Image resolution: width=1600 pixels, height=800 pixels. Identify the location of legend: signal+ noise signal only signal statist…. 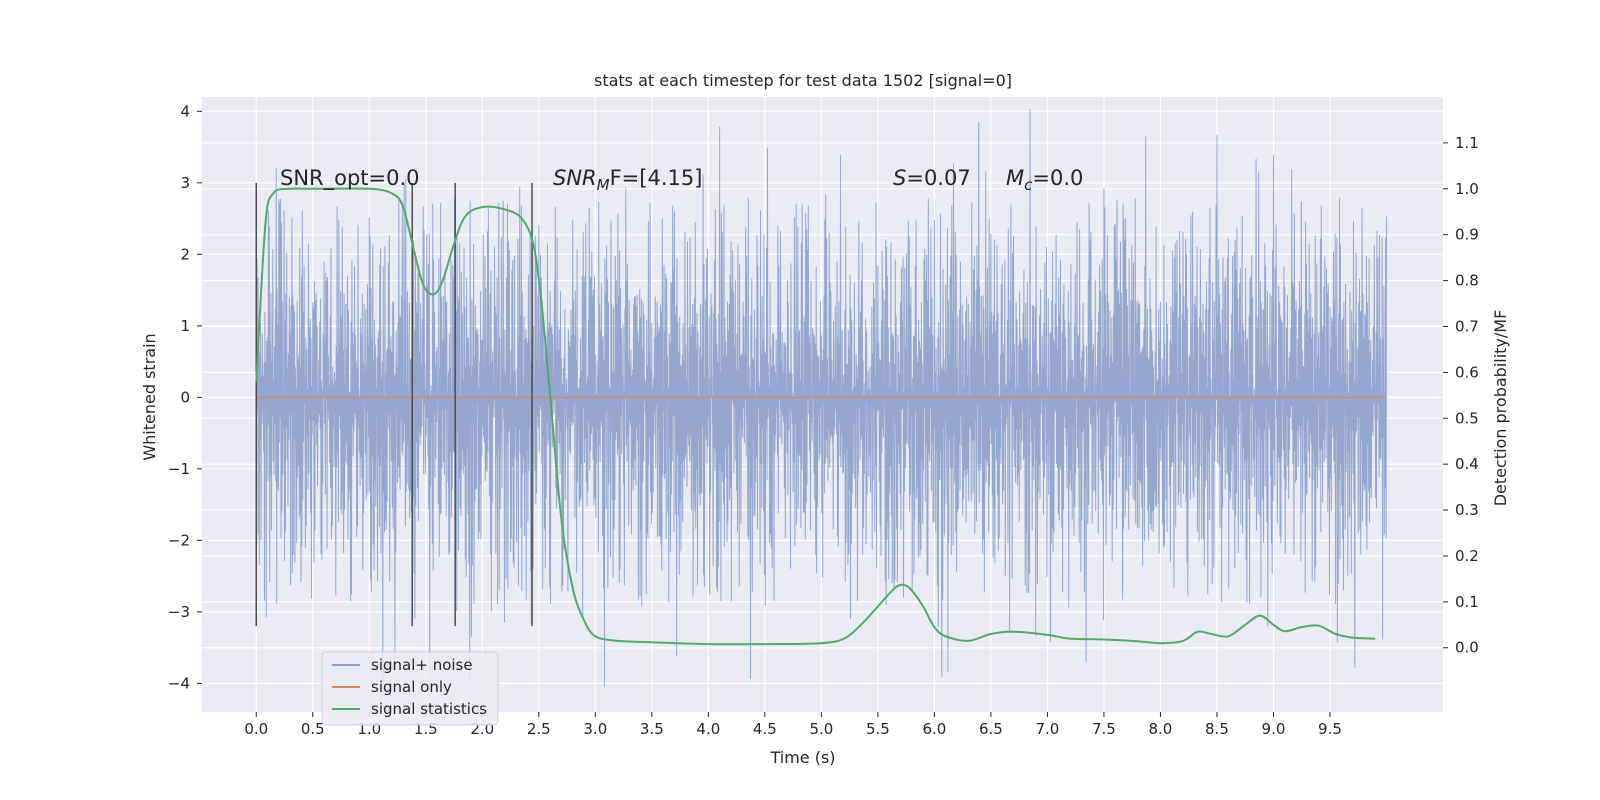
(410, 688).